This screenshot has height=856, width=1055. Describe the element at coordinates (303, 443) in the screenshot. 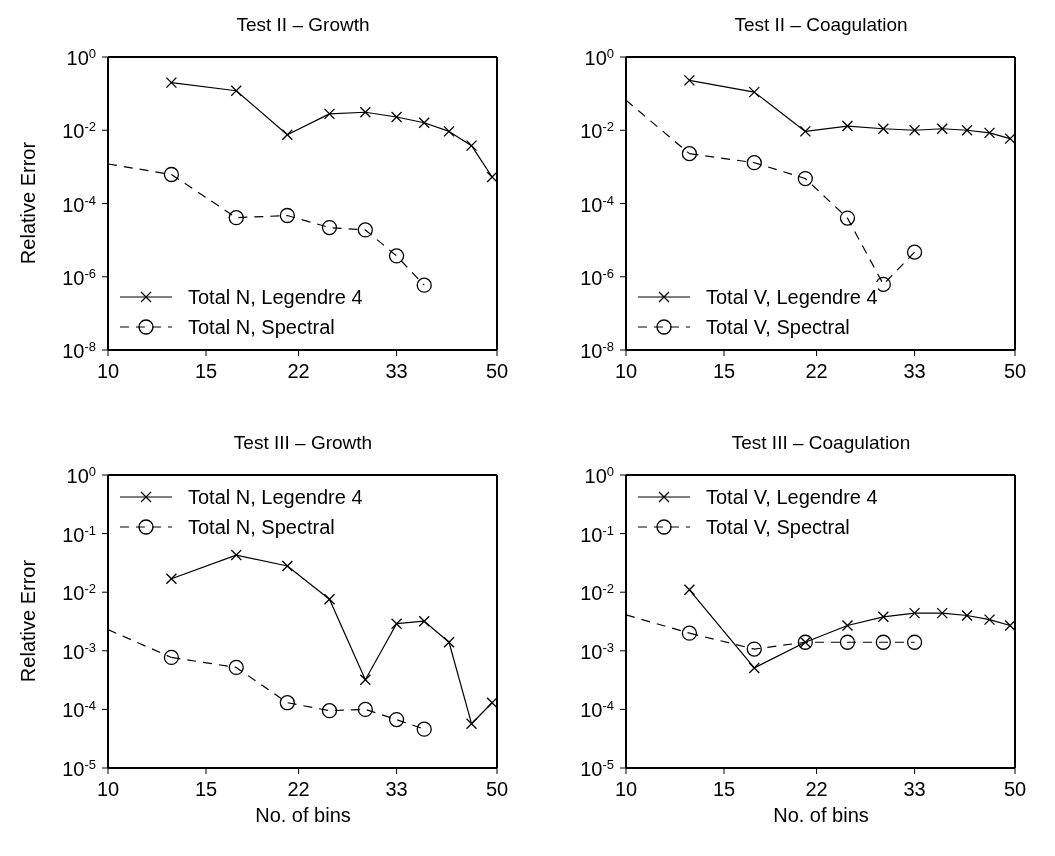

I see `chart-title: Test III – Growth` at that location.